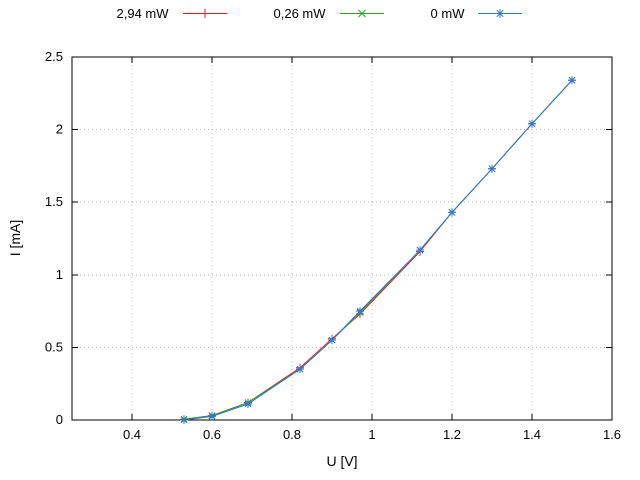 This screenshot has height=480, width=640. What do you see at coordinates (532, 434) in the screenshot?
I see `svg-text: 1.4` at bounding box center [532, 434].